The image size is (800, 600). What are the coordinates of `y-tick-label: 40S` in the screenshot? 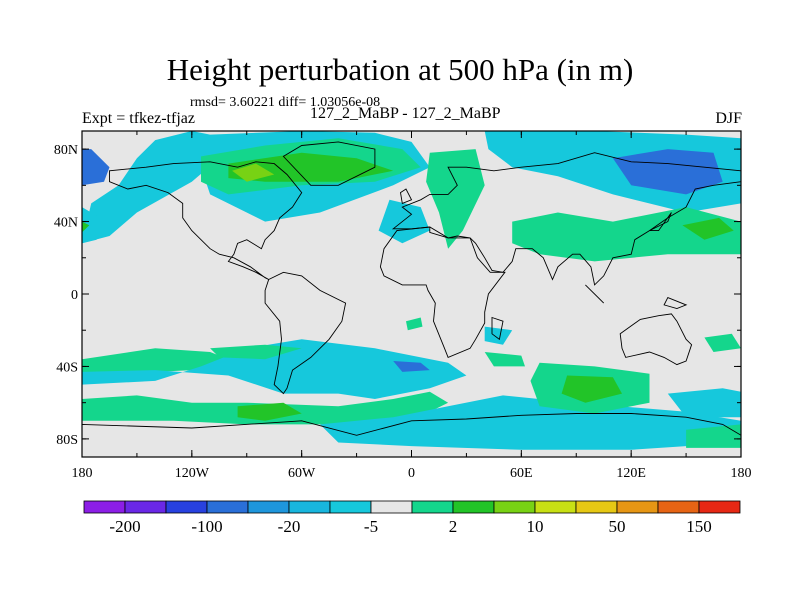 It's located at (67, 367).